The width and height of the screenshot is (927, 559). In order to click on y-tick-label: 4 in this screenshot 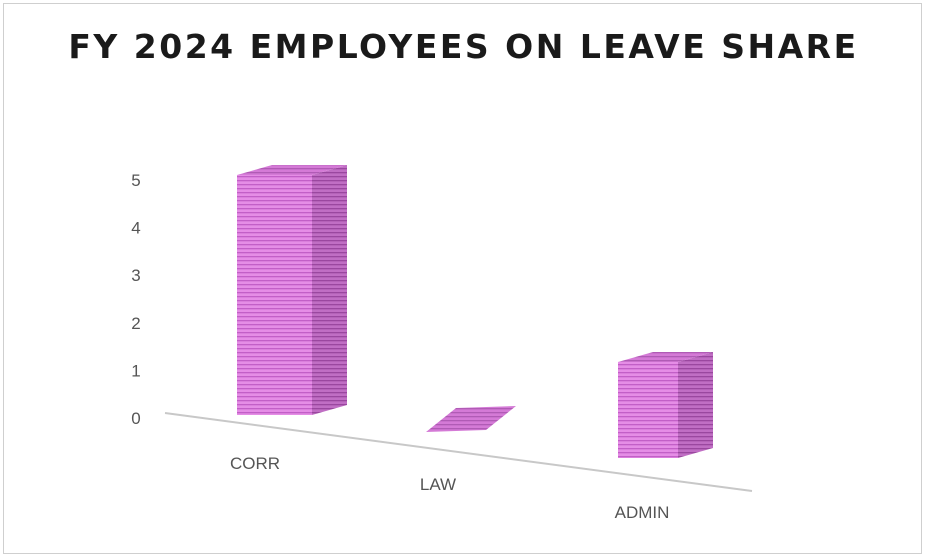, I will do `click(135, 228)`.